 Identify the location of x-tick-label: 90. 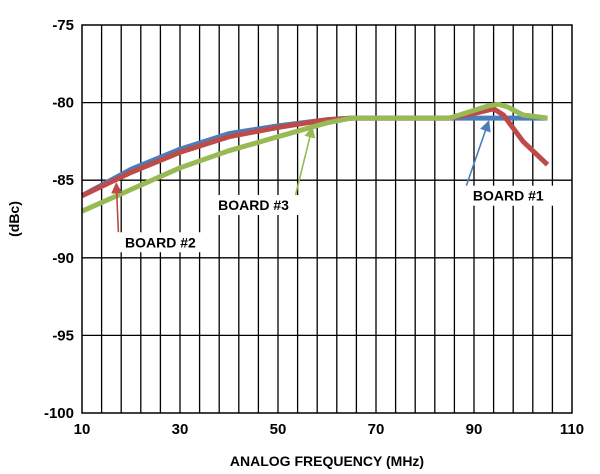
(474, 429).